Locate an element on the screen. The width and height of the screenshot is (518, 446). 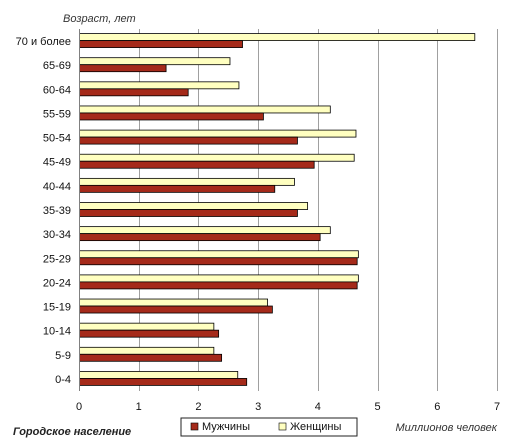
category-label: 0-4 is located at coordinates (63, 380).